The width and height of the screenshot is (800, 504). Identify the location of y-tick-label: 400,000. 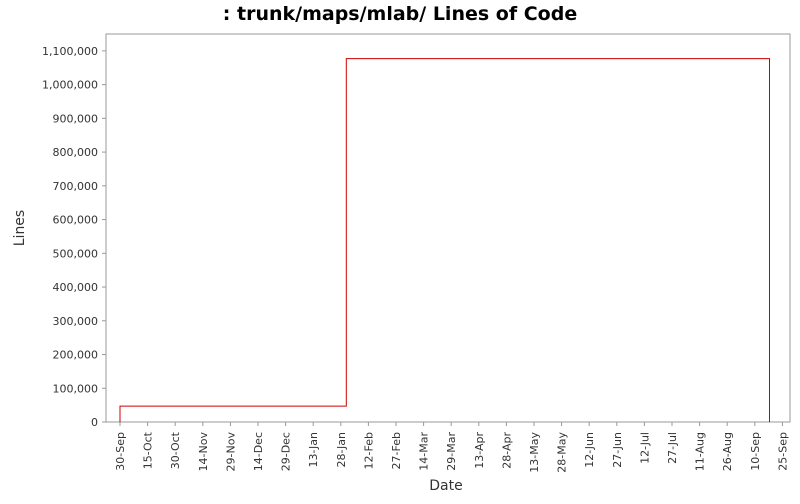
(76, 287).